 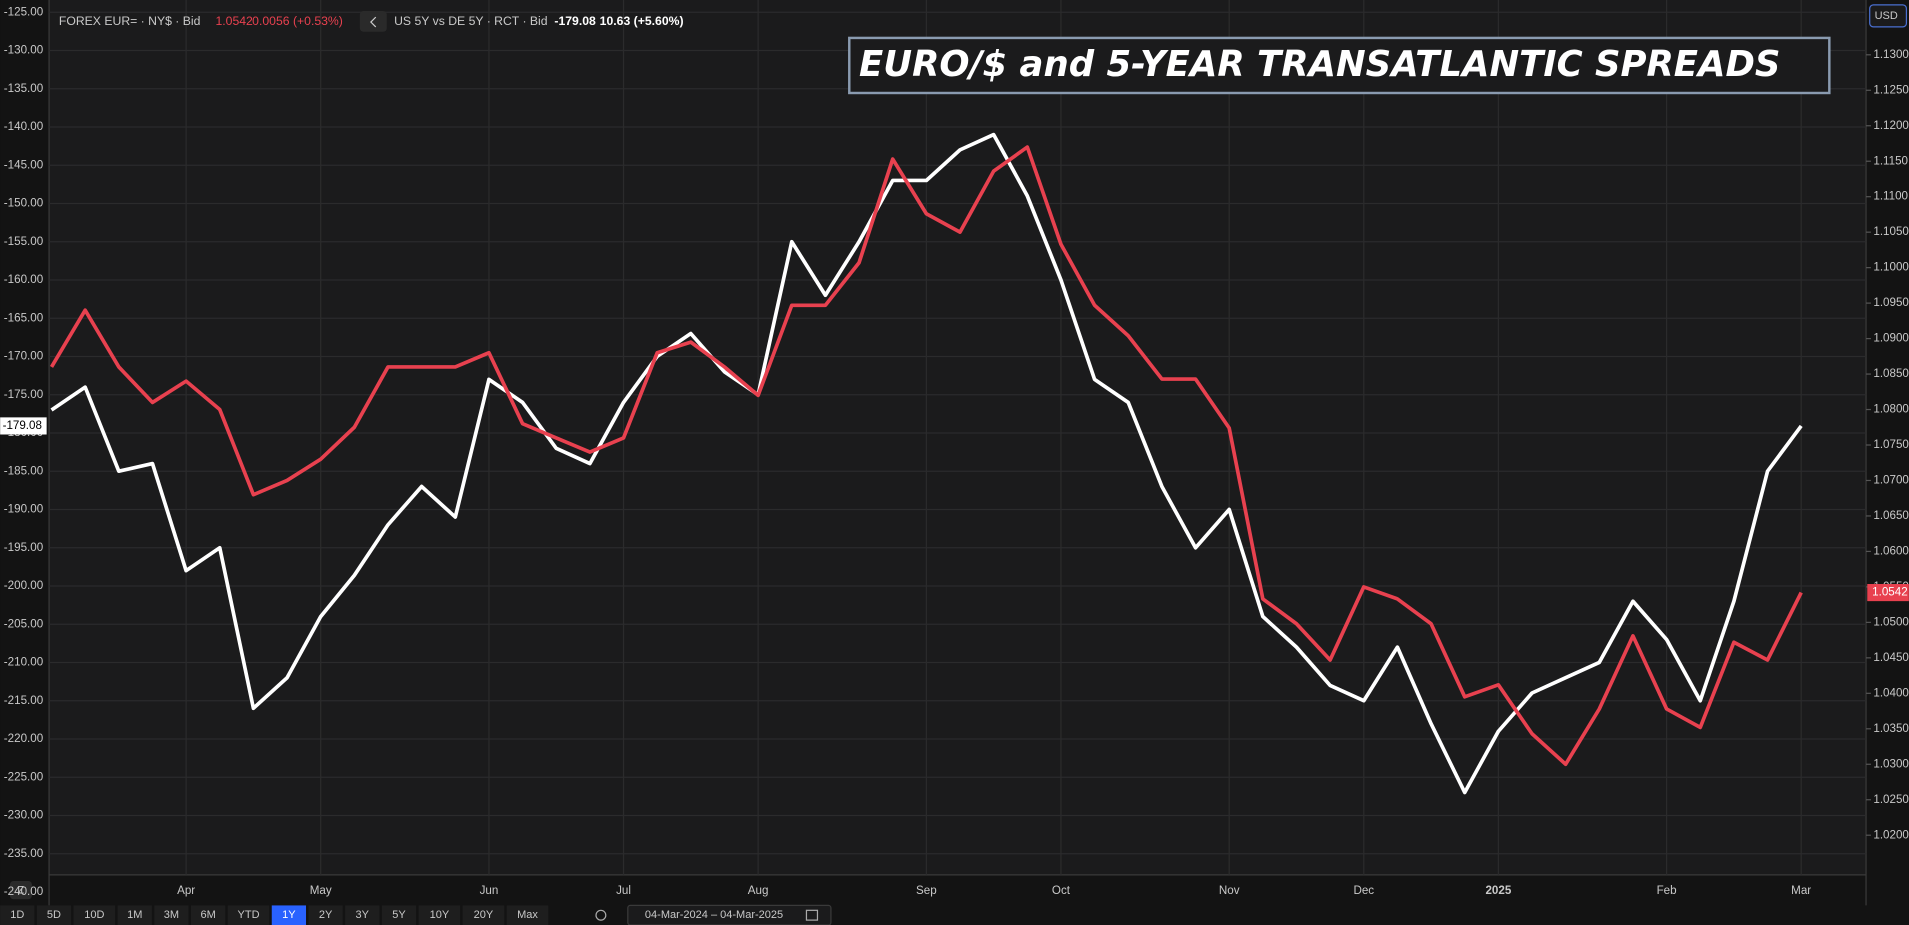 What do you see at coordinates (575, 21) in the screenshot?
I see `legend-last: -179.08` at bounding box center [575, 21].